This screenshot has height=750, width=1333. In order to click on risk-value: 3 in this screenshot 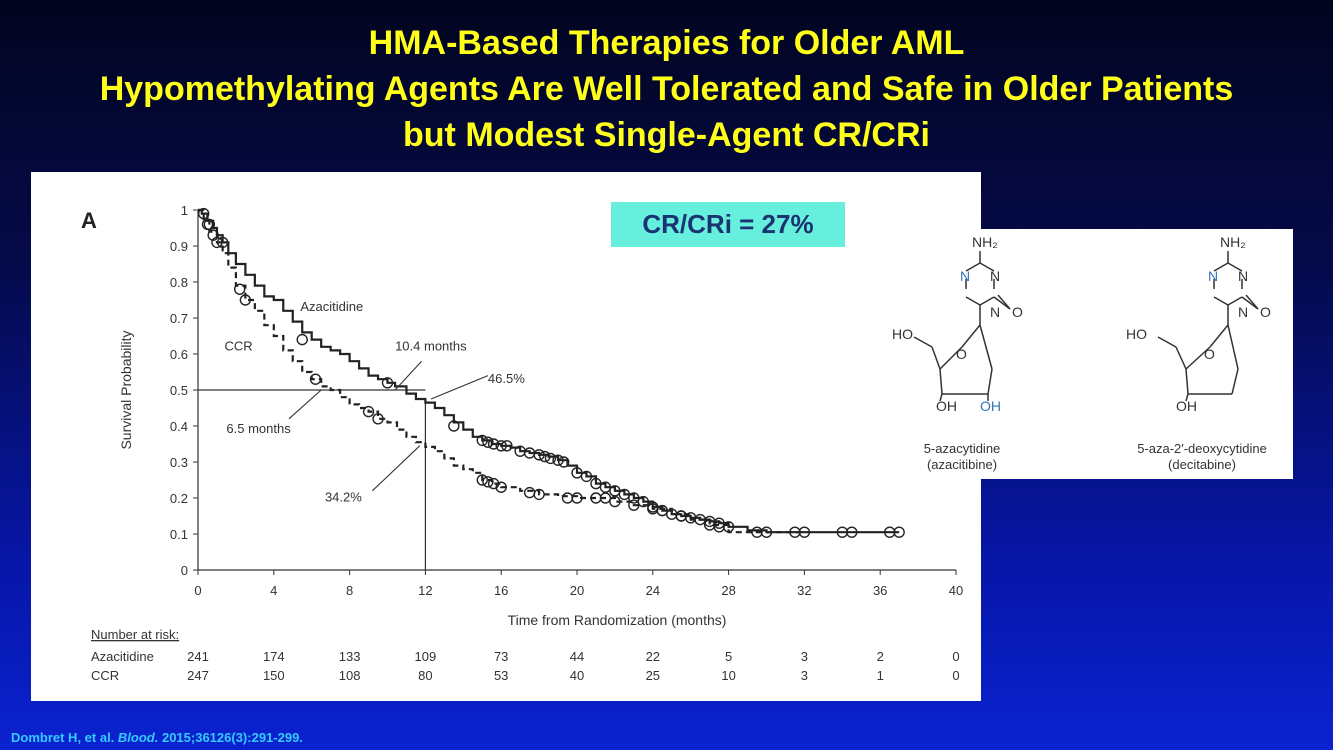, I will do `click(804, 675)`.